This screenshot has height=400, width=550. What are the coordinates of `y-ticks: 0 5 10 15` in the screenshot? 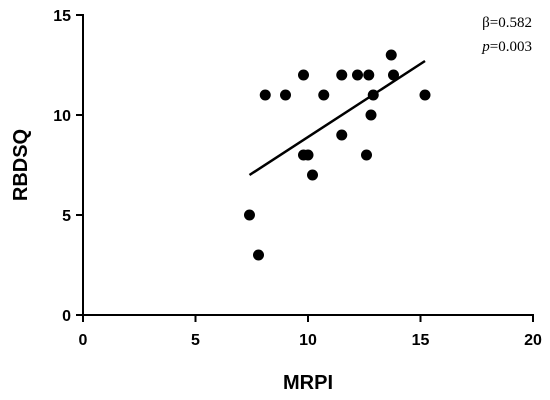 It's located at (68, 166).